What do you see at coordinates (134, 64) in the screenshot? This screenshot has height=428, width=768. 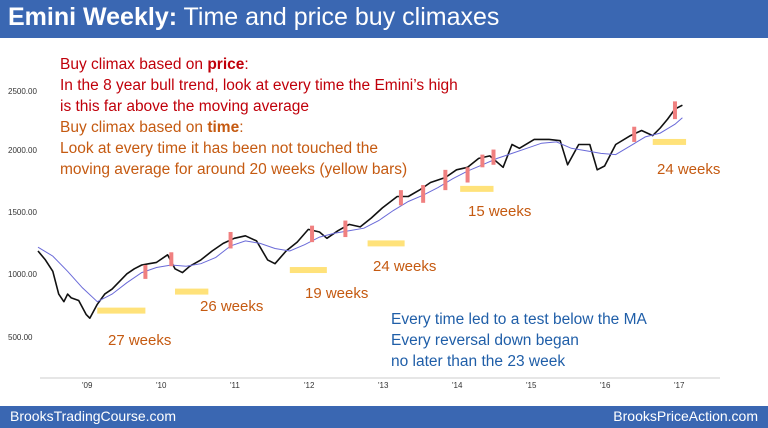 I see `price-heading-prefix: Buy climax based on` at bounding box center [134, 64].